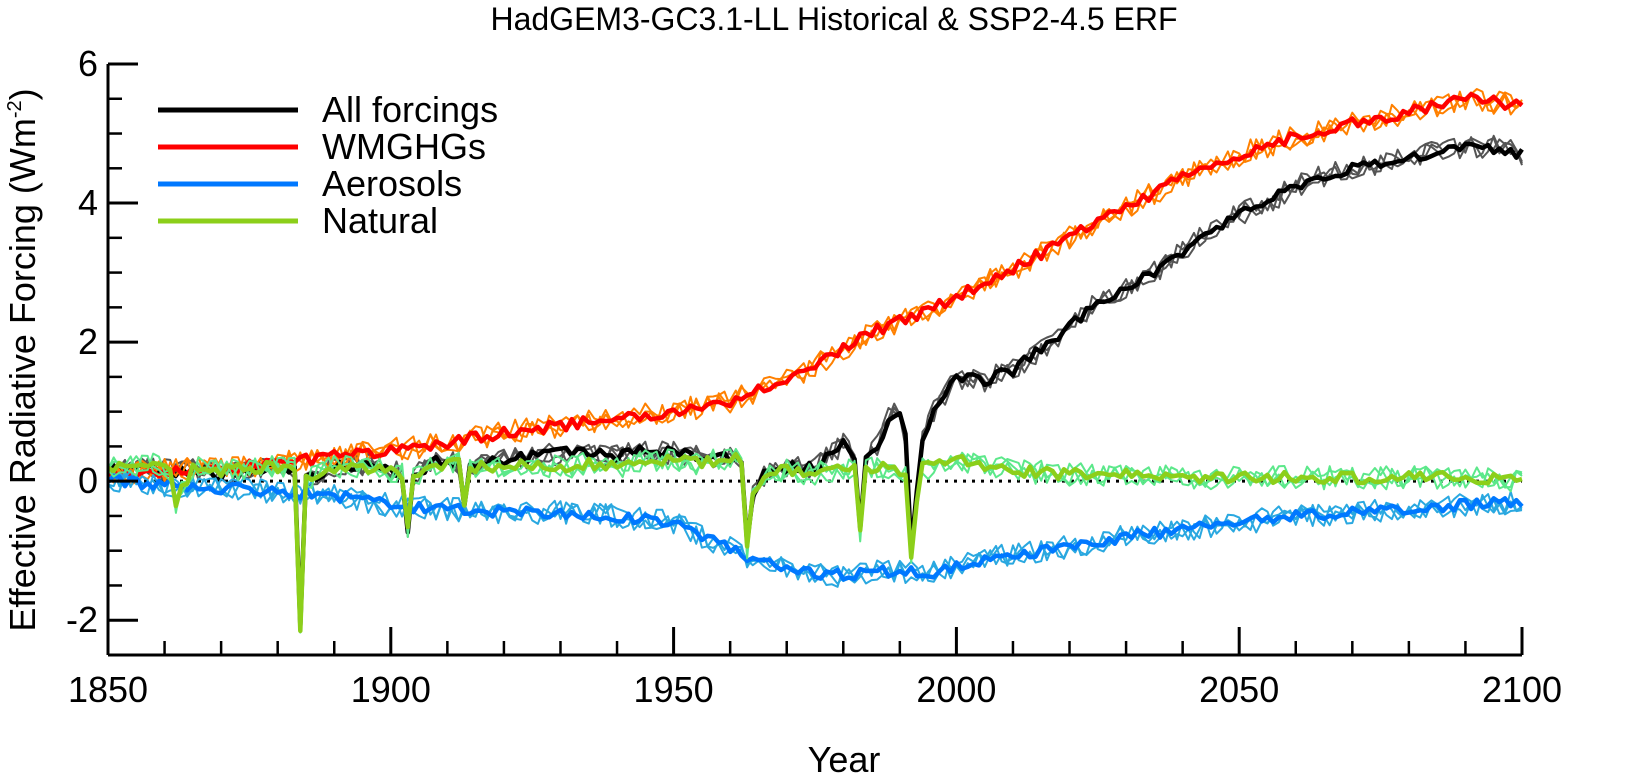  Describe the element at coordinates (404, 146) in the screenshot. I see `legend-label-wmghgs: WMGHGs` at that location.